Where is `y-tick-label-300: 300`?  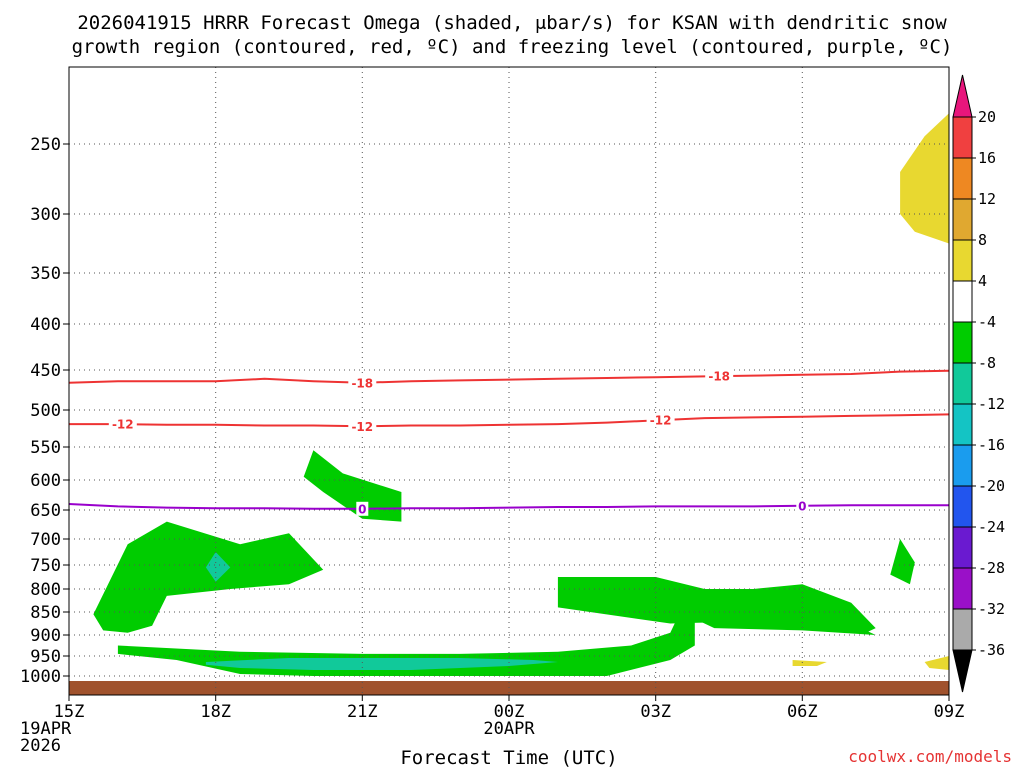 y-tick-label-300: 300 is located at coordinates (45, 215).